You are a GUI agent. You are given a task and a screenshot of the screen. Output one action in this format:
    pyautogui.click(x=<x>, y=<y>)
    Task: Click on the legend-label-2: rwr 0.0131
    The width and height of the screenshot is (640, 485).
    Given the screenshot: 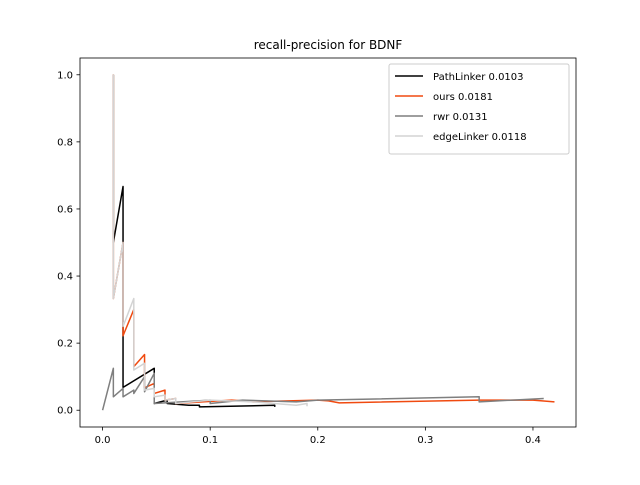 What is the action you would take?
    pyautogui.click(x=460, y=117)
    